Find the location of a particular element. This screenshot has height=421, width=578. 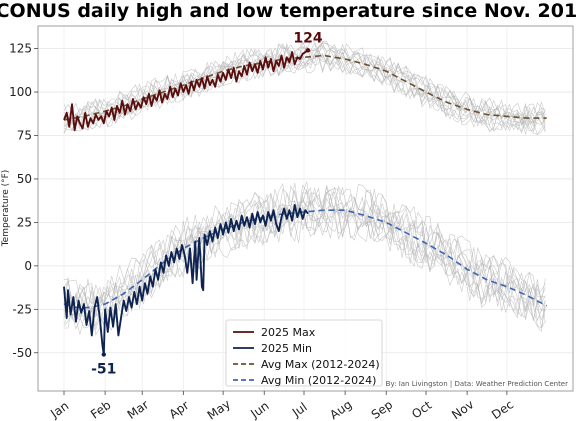

legend-box is located at coordinates (304, 353).